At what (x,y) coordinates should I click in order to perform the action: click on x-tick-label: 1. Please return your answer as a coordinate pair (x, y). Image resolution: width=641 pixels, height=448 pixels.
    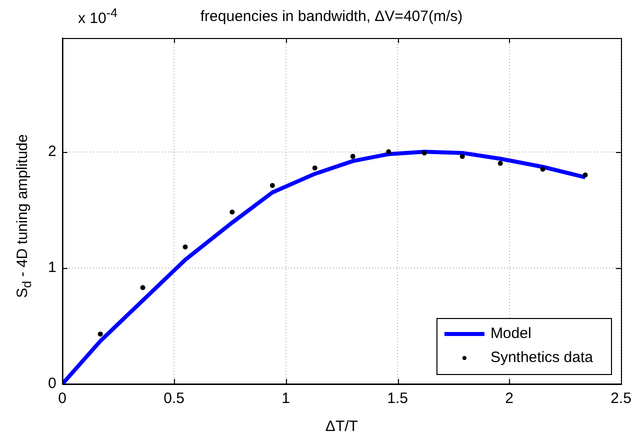
    Looking at the image, I should click on (286, 399).